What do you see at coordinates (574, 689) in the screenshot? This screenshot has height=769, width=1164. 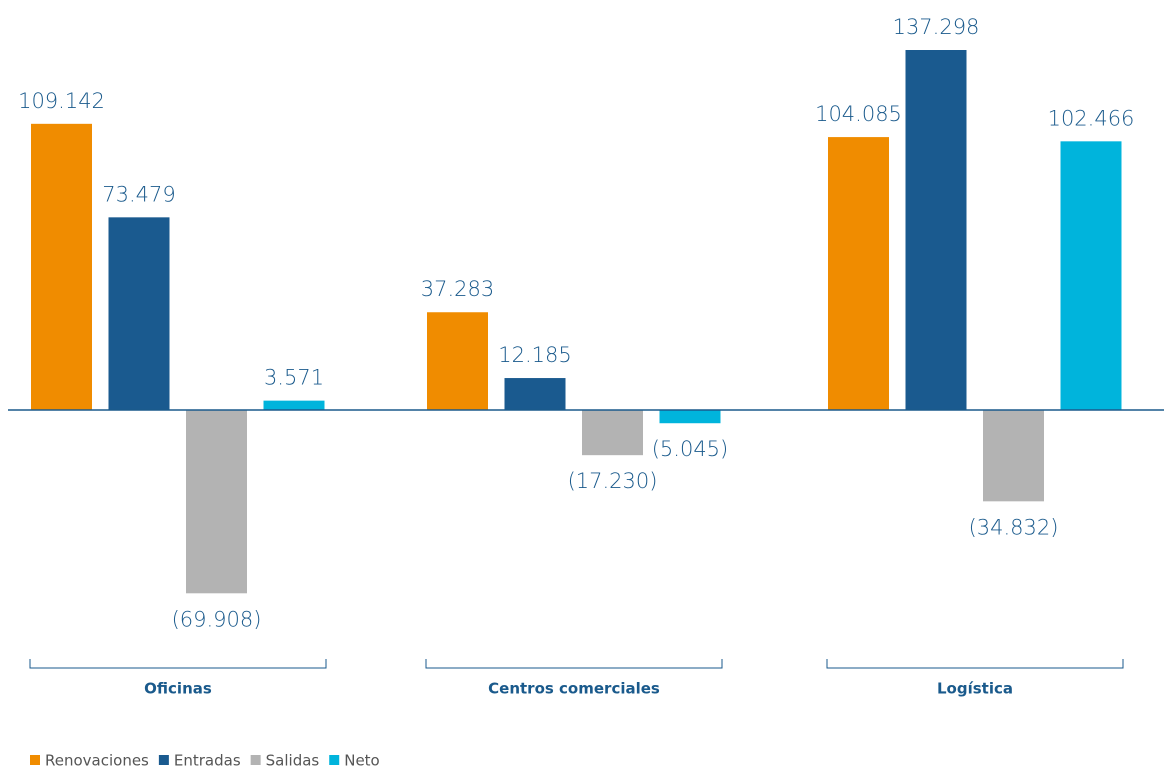 I see `category-label: Centros comerciales` at bounding box center [574, 689].